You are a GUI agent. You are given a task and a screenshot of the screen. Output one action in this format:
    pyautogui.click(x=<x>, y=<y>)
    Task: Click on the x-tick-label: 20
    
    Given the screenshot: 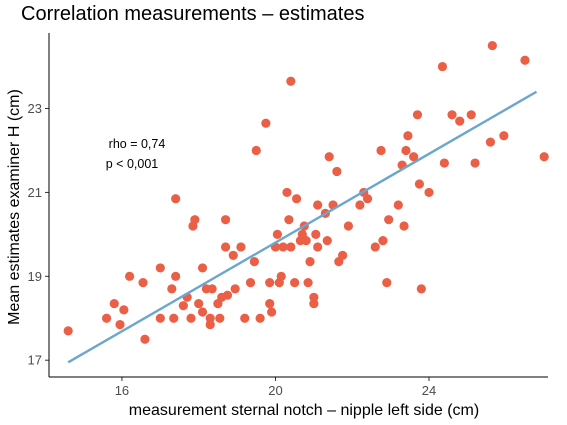 What is the action you would take?
    pyautogui.click(x=275, y=390)
    